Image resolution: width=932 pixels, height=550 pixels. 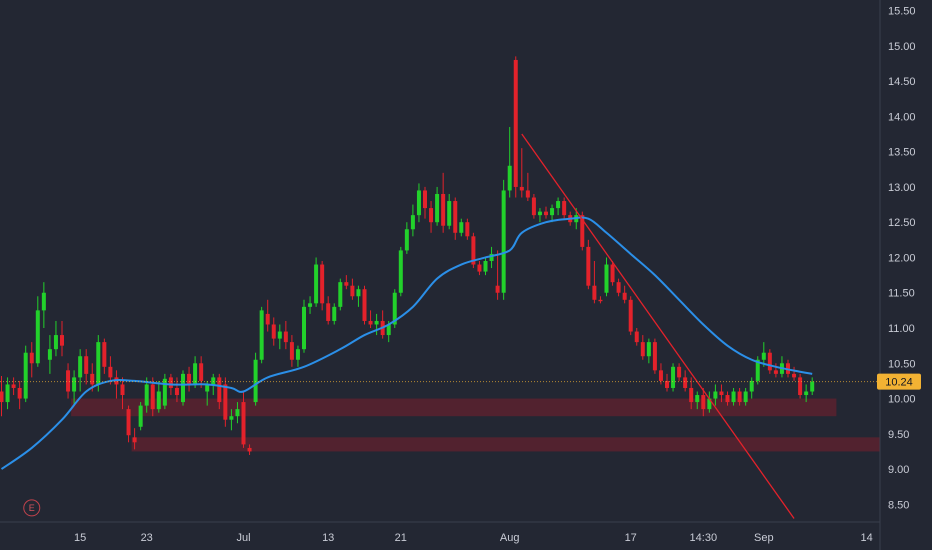 What do you see at coordinates (243, 538) in the screenshot?
I see `x-tick-label: Jul` at bounding box center [243, 538].